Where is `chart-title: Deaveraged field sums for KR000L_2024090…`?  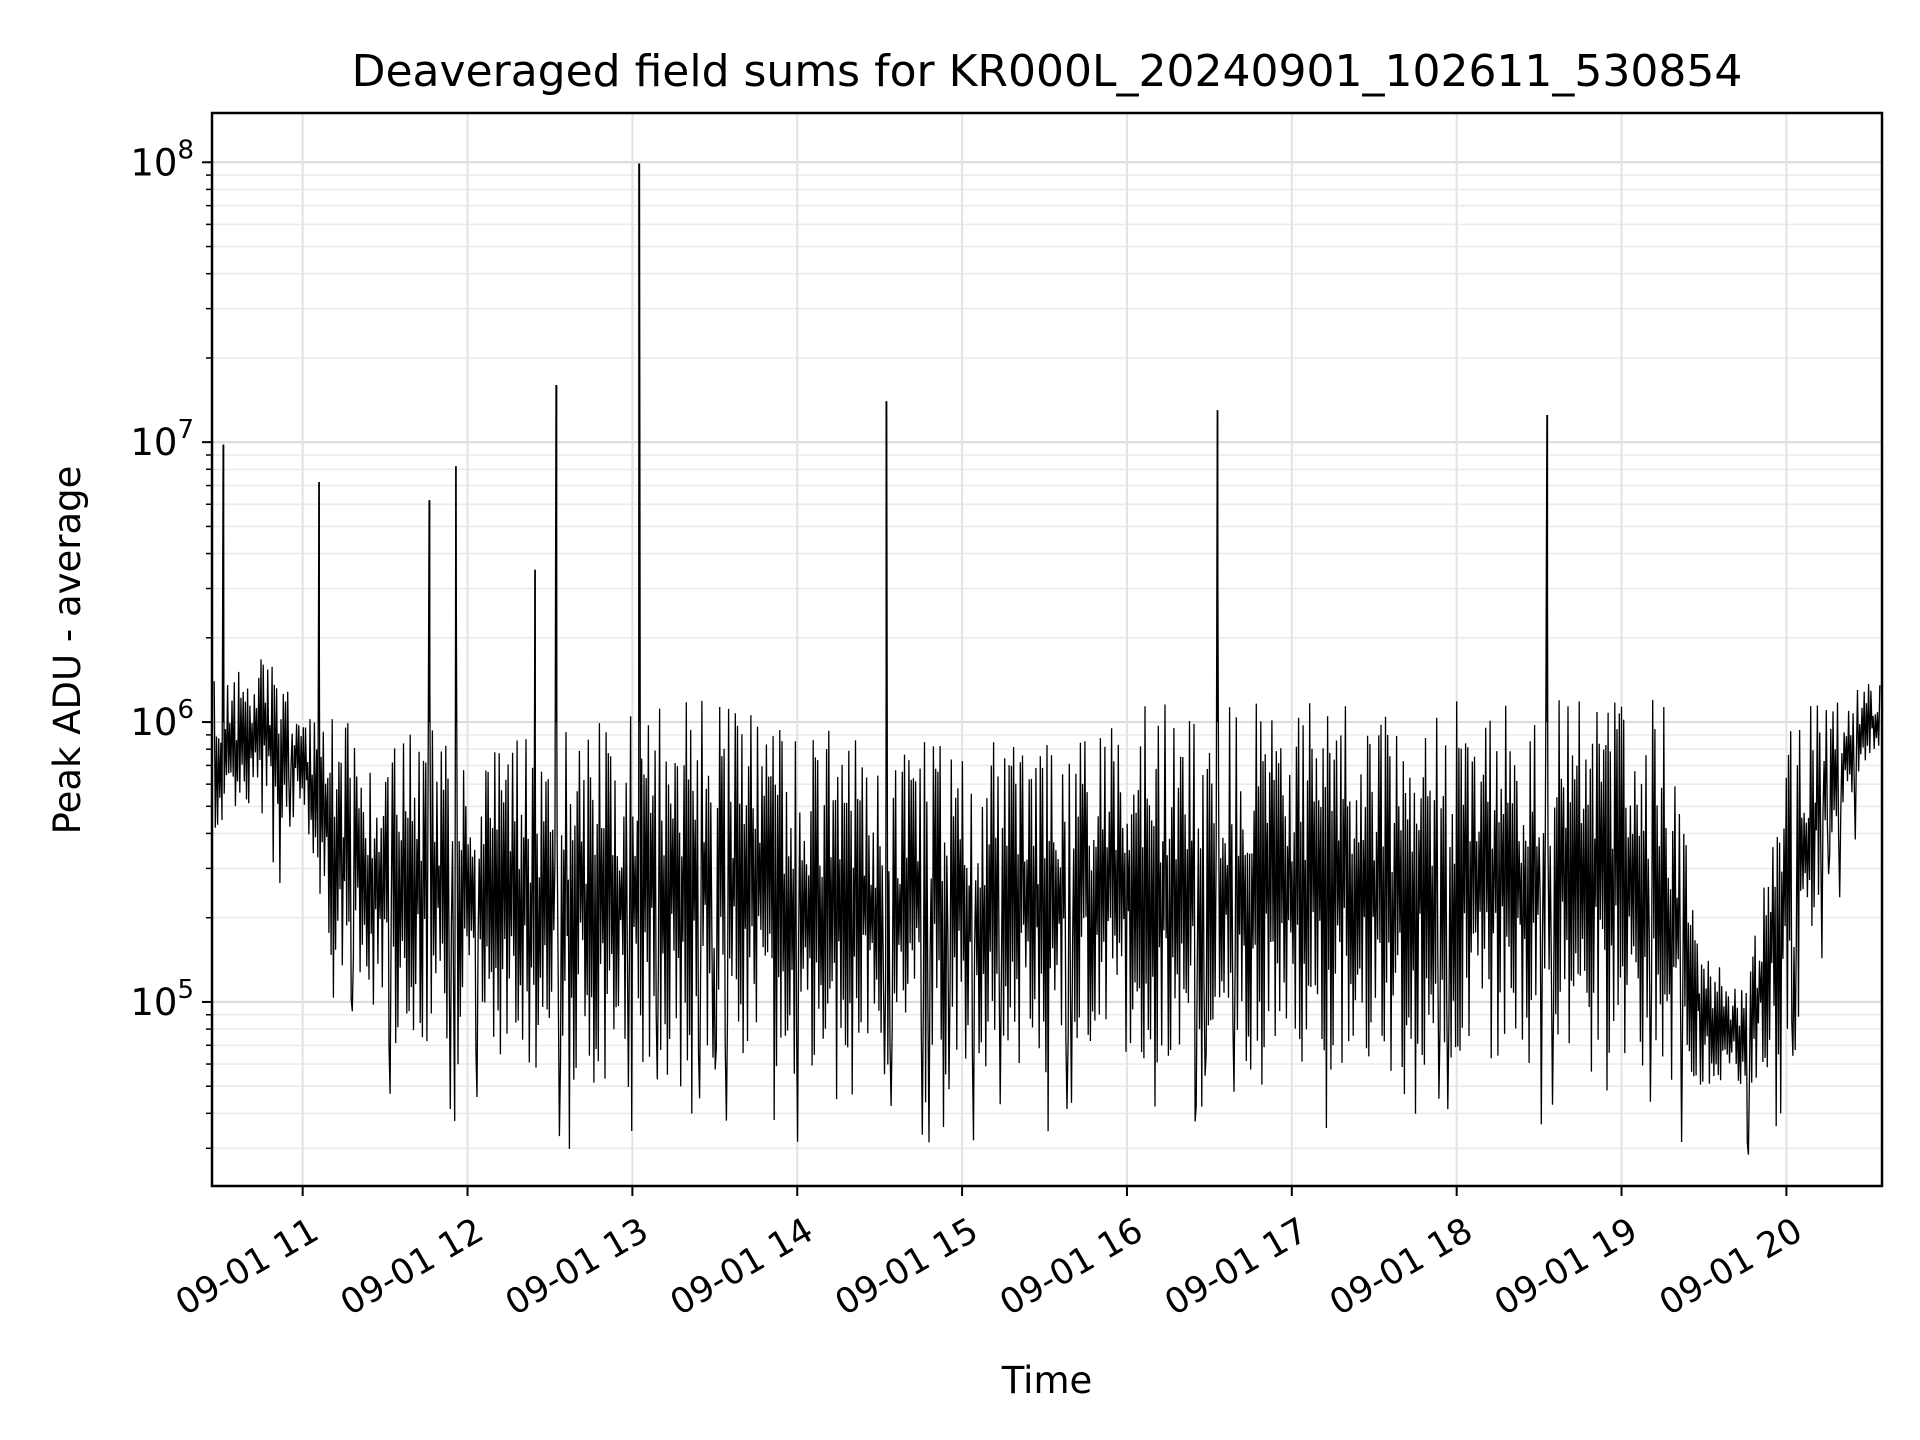
chart-title: Deaveraged field sums for KR000L_2024090… is located at coordinates (1047, 71).